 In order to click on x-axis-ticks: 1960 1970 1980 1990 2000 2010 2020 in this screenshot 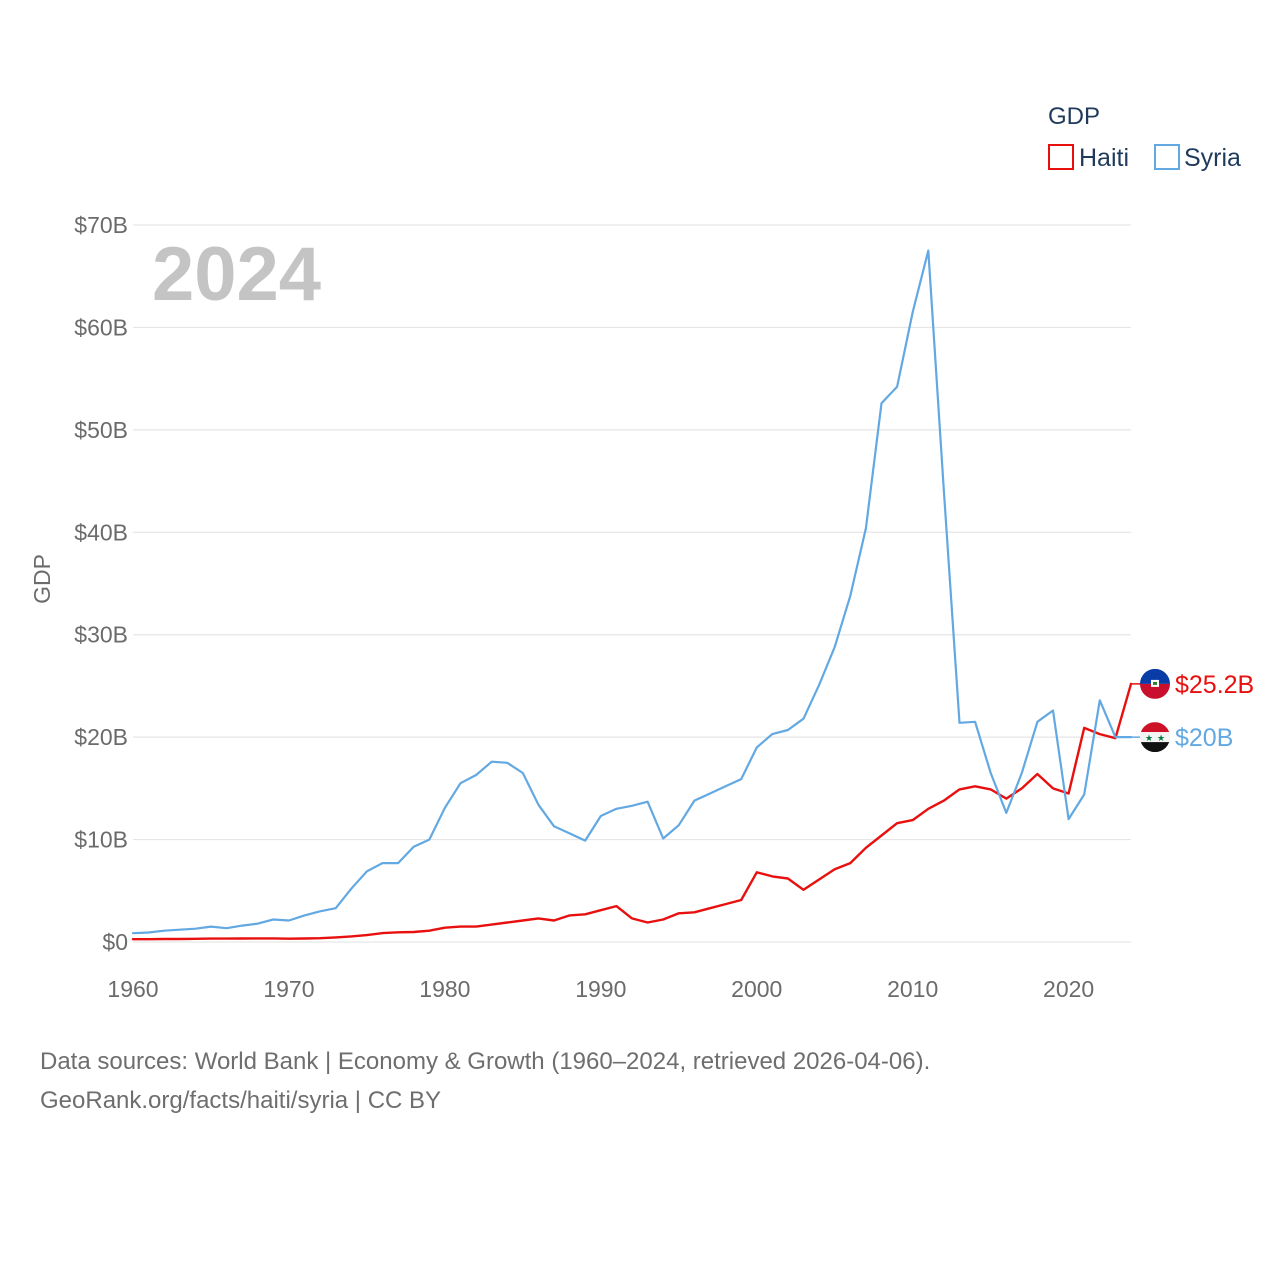, I will do `click(600, 989)`.